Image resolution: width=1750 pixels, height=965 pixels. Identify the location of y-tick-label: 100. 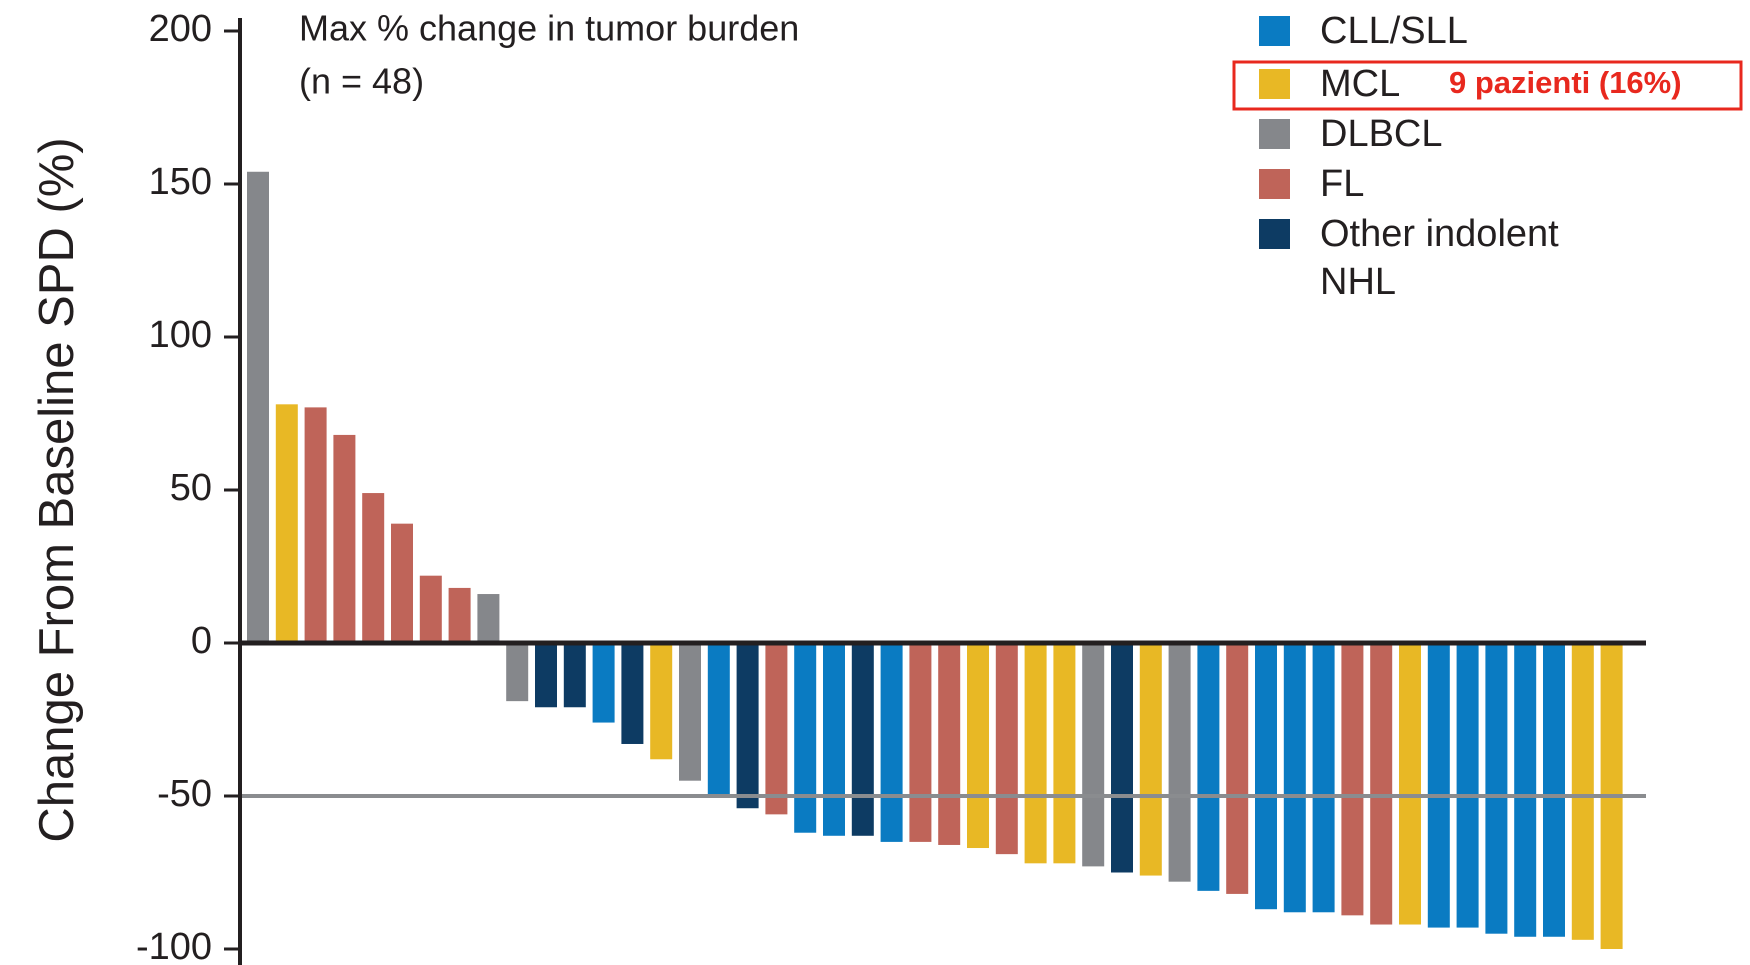
(180, 335).